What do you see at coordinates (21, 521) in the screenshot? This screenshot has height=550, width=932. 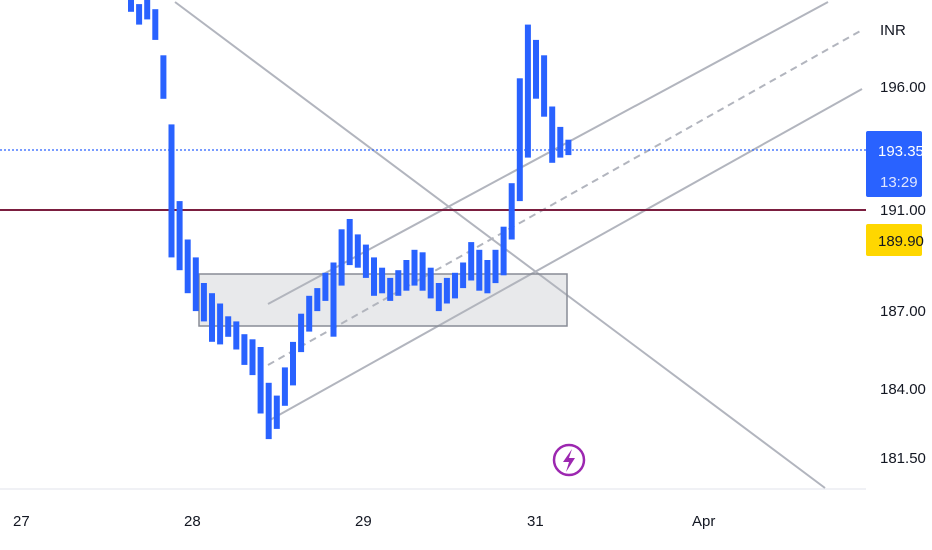 I see `time-tick-label: 27` at bounding box center [21, 521].